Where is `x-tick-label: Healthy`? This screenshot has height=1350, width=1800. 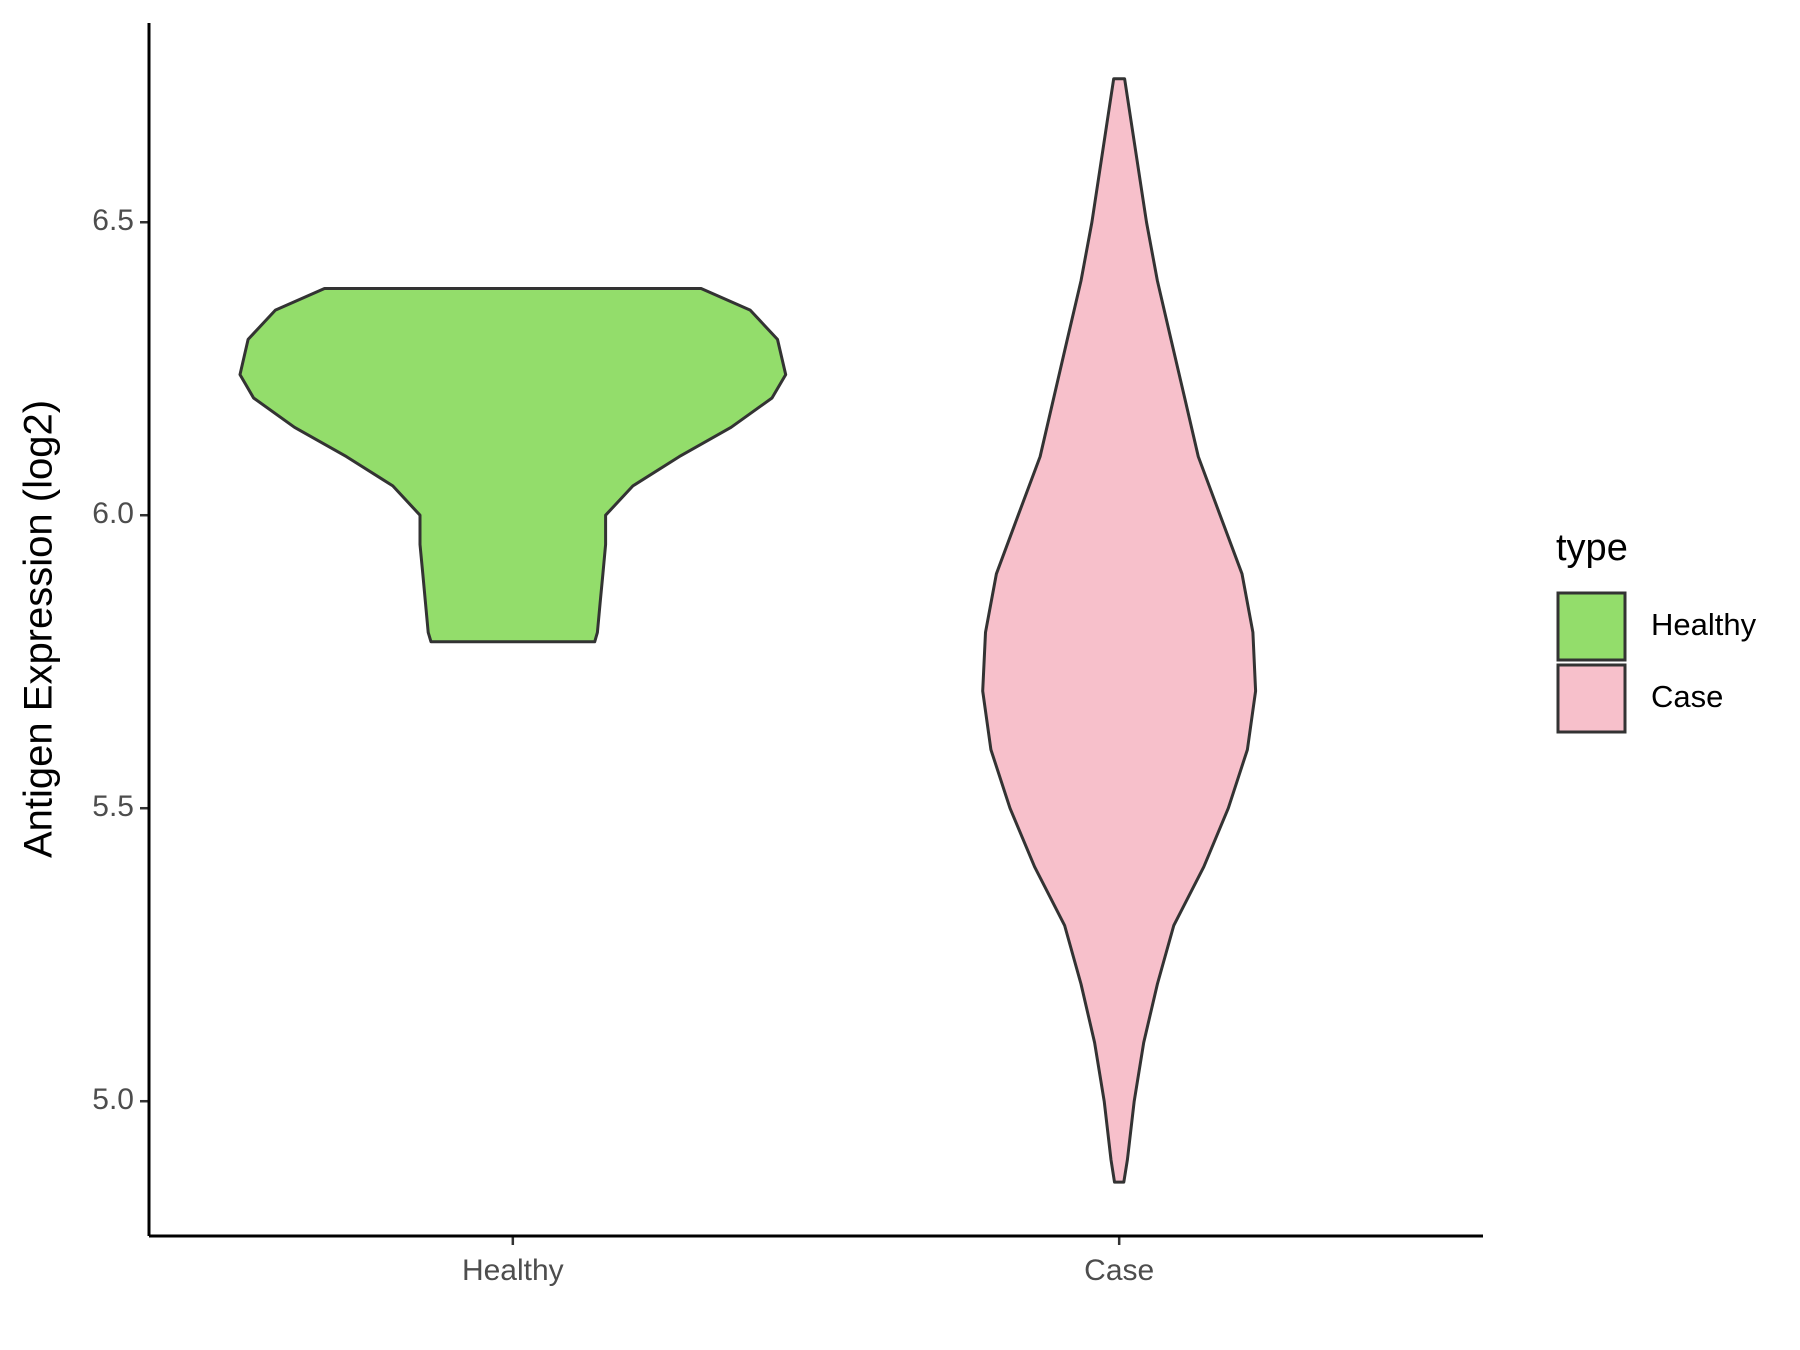
x-tick-label: Healthy is located at coordinates (513, 1270).